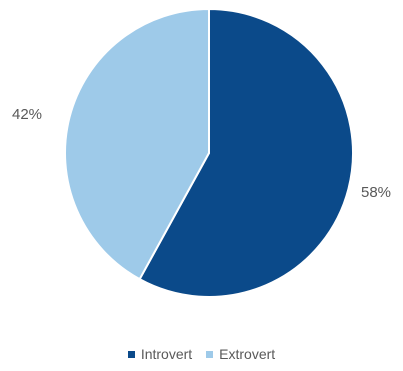  Describe the element at coordinates (247, 354) in the screenshot. I see `legend-label-extrovert: Extrovert` at that location.